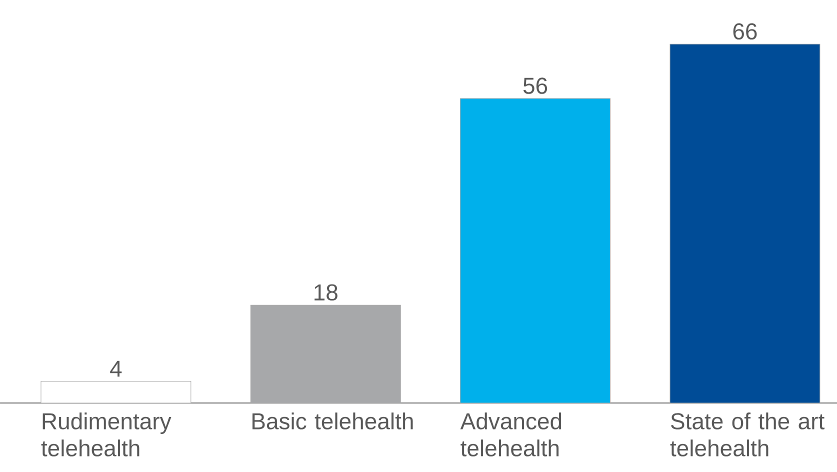 This screenshot has width=837, height=472. What do you see at coordinates (745, 31) in the screenshot?
I see `data-label: 66` at bounding box center [745, 31].